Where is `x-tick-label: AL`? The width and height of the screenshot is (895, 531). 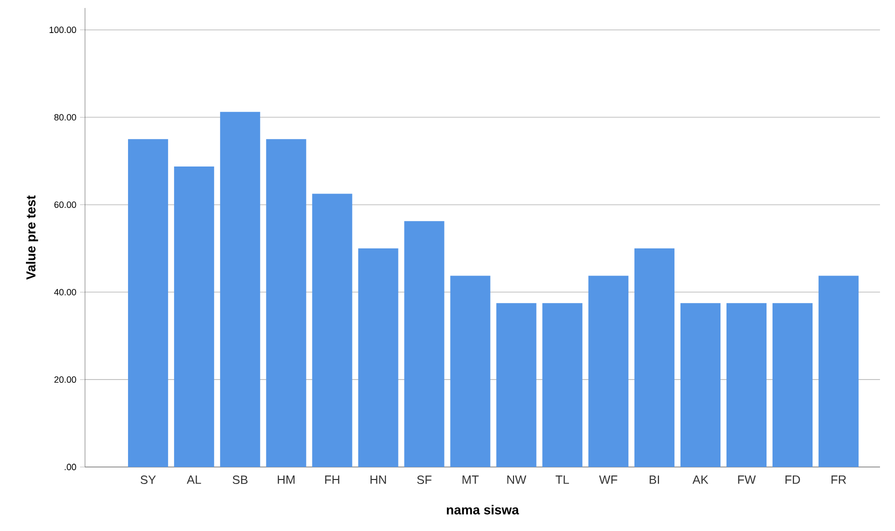
x-tick-label: AL is located at coordinates (194, 480).